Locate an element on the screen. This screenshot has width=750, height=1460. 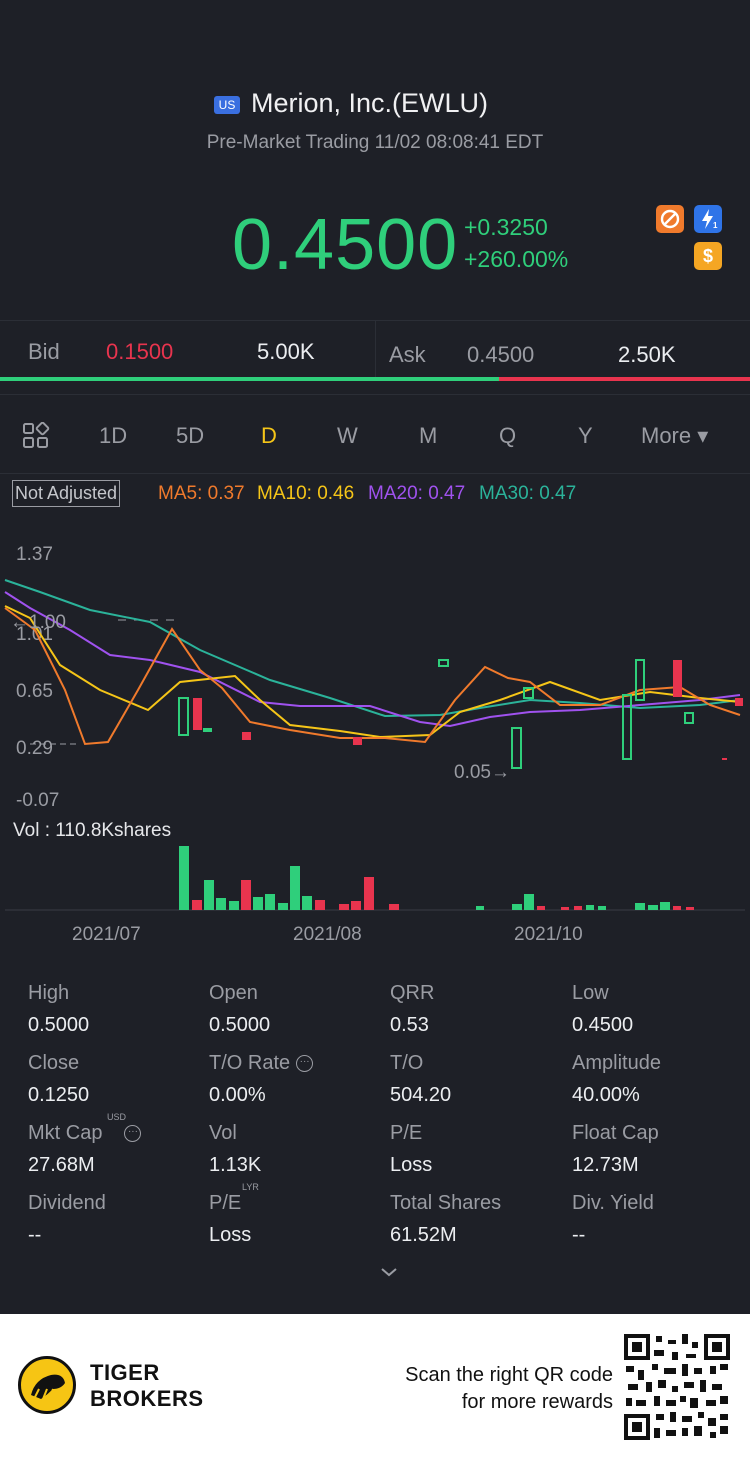
tab-5d: 5D is located at coordinates (190, 435).